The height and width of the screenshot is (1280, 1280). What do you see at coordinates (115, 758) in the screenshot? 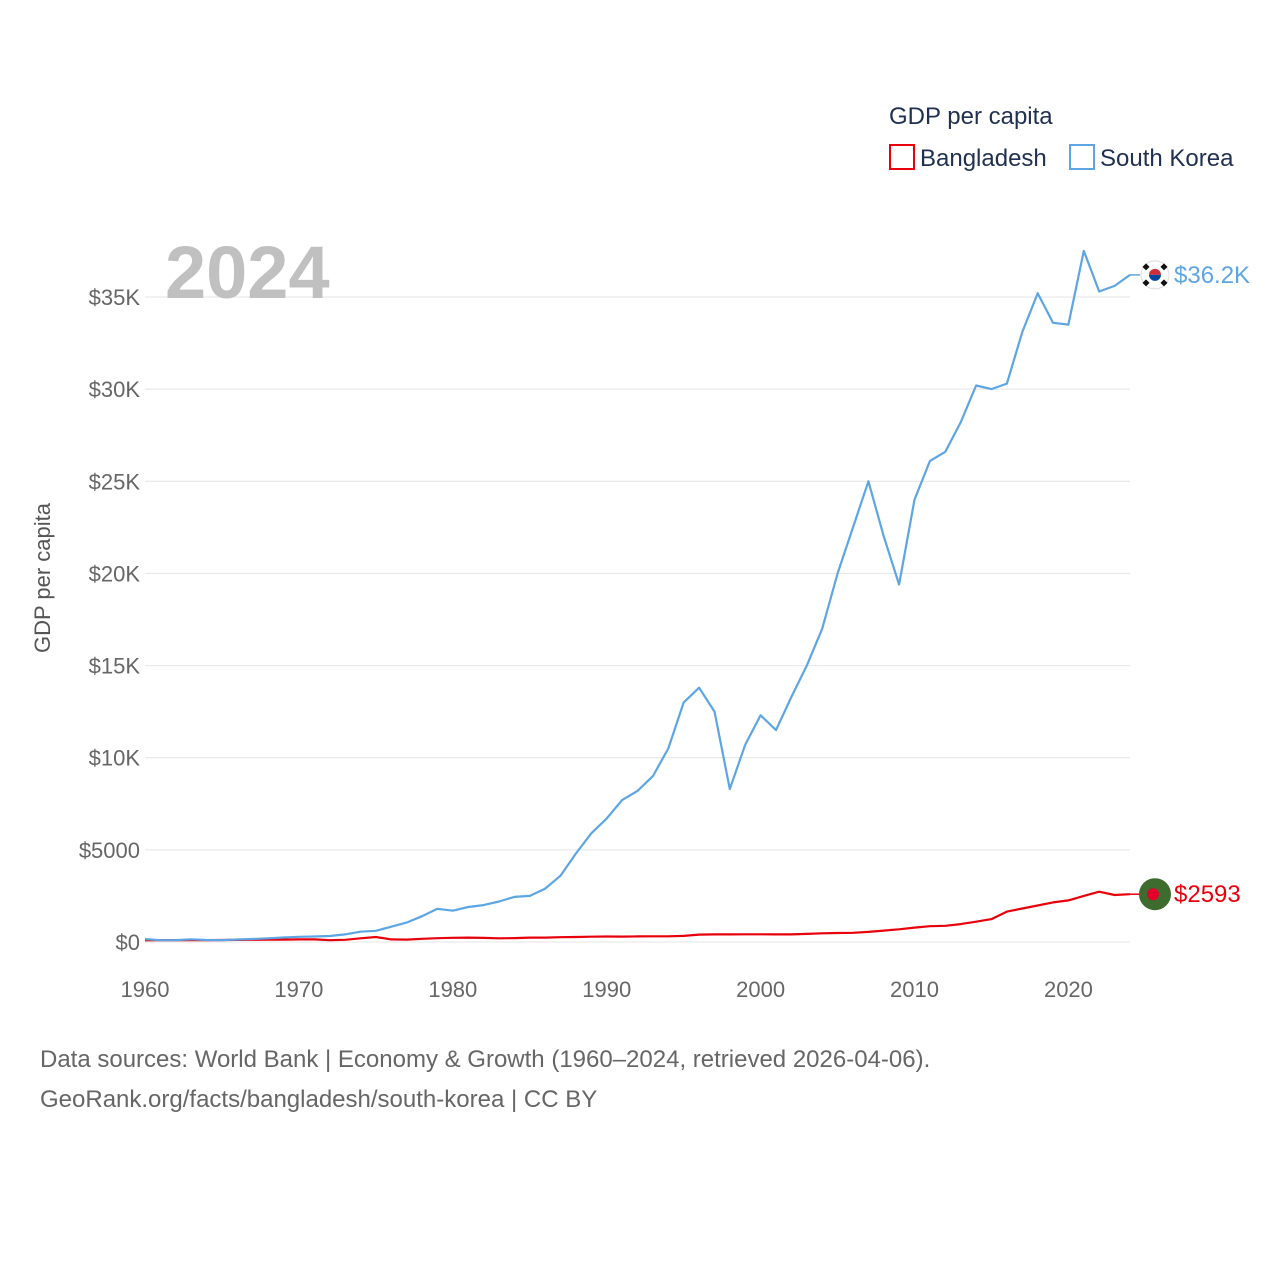
I see `y-tick-label: $10K` at bounding box center [115, 758].